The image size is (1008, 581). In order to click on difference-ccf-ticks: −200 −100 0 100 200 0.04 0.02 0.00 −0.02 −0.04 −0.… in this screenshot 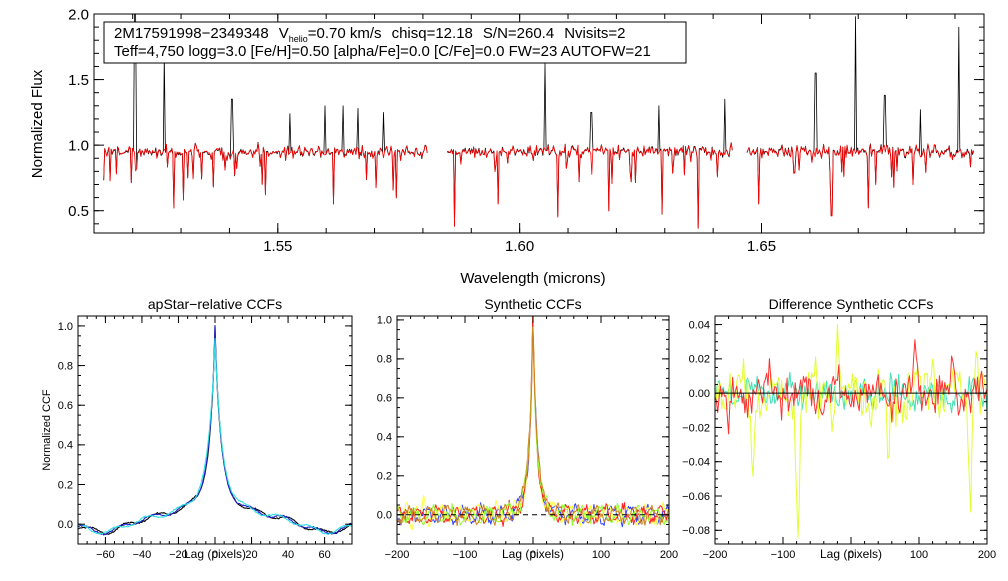, I will do `click(839, 438)`.